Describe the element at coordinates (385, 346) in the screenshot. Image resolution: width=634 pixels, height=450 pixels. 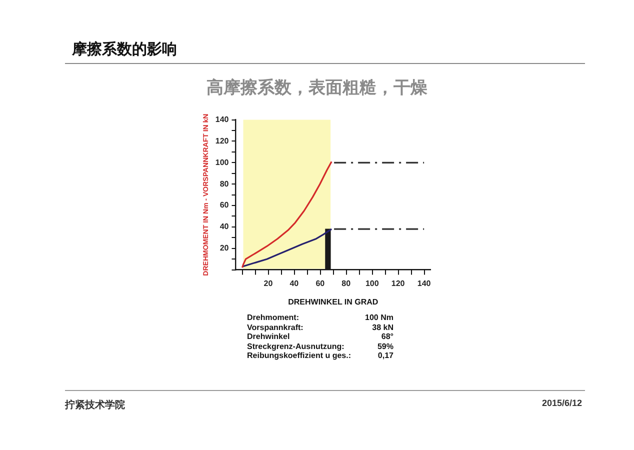
I see `text: 59%` at that location.